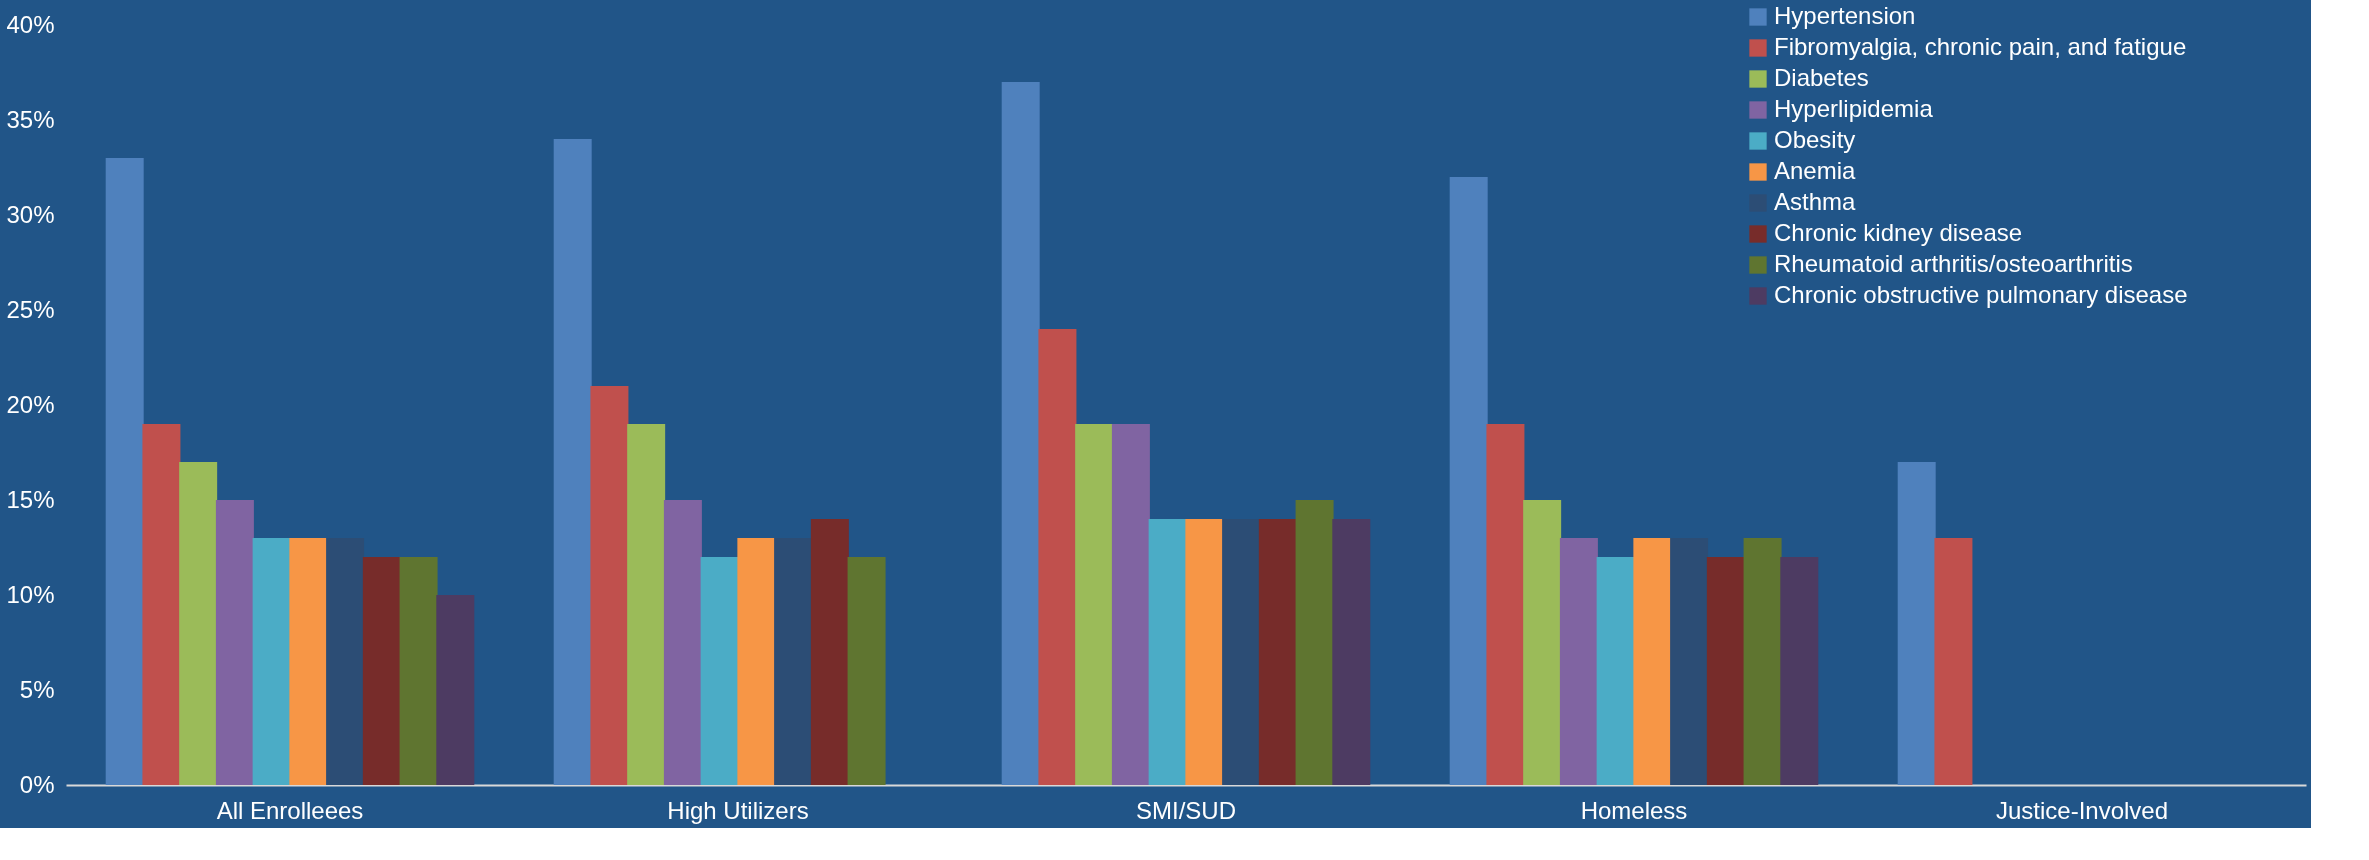  What do you see at coordinates (290, 810) in the screenshot?
I see `x-tick-label: All Enrolleees` at bounding box center [290, 810].